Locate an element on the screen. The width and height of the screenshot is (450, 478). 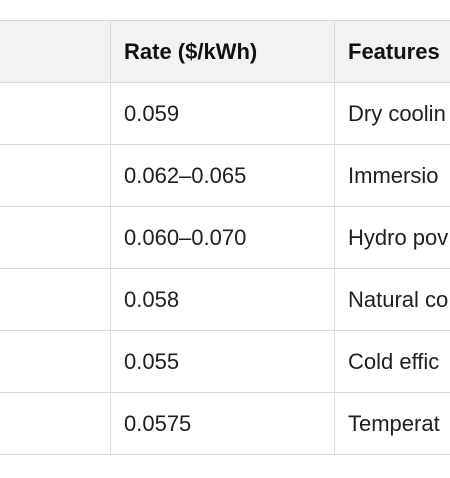
header-row: pacity Rate ($/kWh) Features is located at coordinates (225, 51).